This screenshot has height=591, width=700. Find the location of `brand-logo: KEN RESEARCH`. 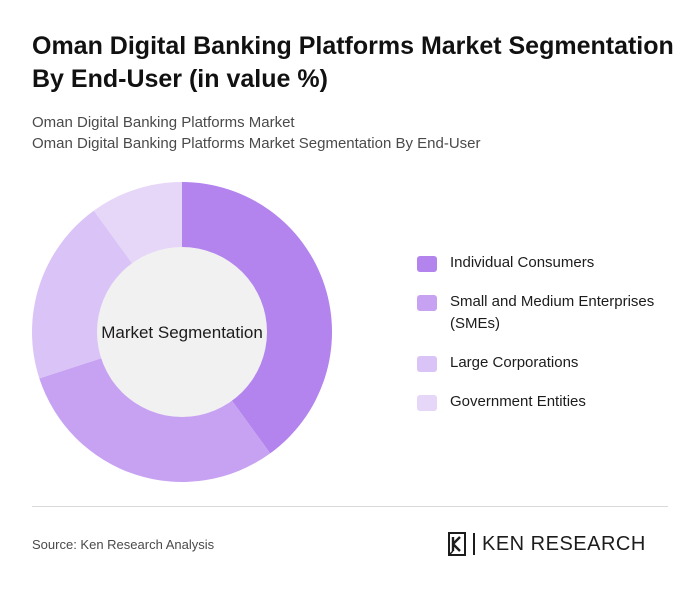

brand-logo: KEN RESEARCH is located at coordinates (546, 544).